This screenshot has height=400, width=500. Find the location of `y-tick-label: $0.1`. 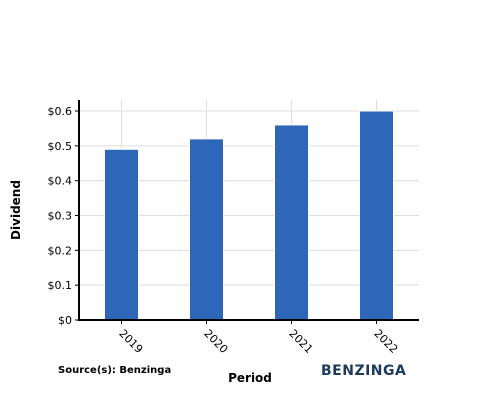

y-tick-label: $0.1 is located at coordinates (60, 285).